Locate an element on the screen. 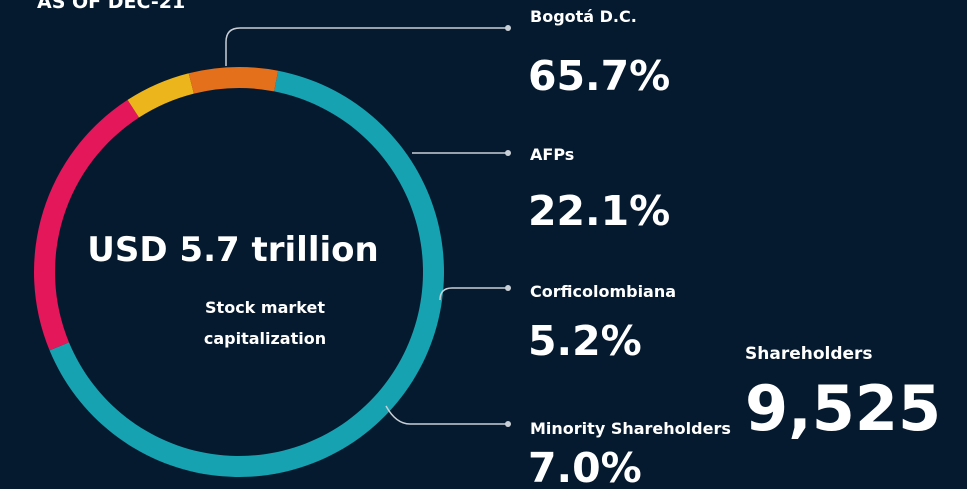 The width and height of the screenshot is (967, 489). category-label: AFPs is located at coordinates (552, 154).